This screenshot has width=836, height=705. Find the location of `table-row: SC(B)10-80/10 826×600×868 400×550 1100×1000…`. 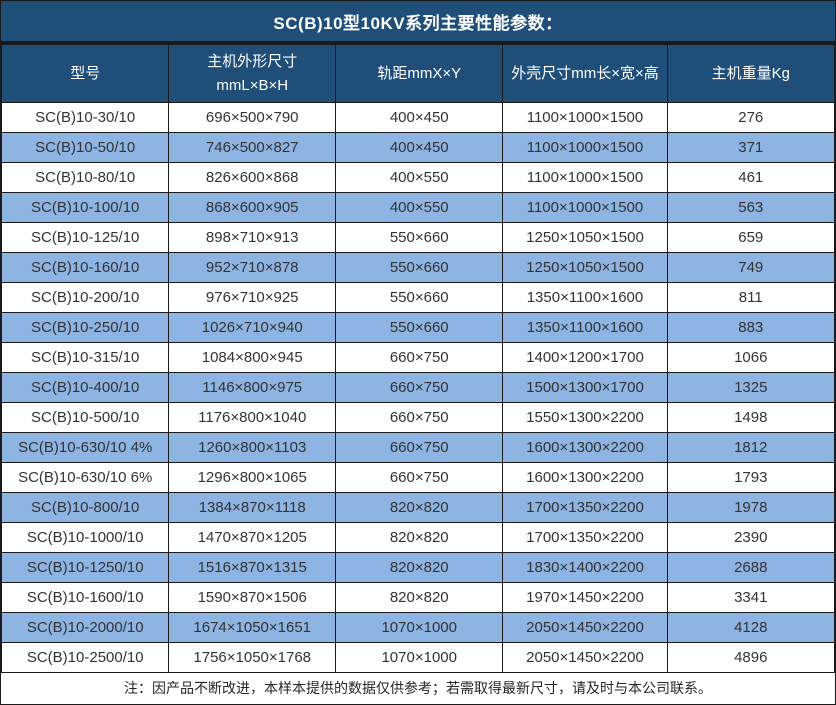

table-row: SC(B)10-80/10 826×600×868 400×550 1100×1000… is located at coordinates (418, 177).